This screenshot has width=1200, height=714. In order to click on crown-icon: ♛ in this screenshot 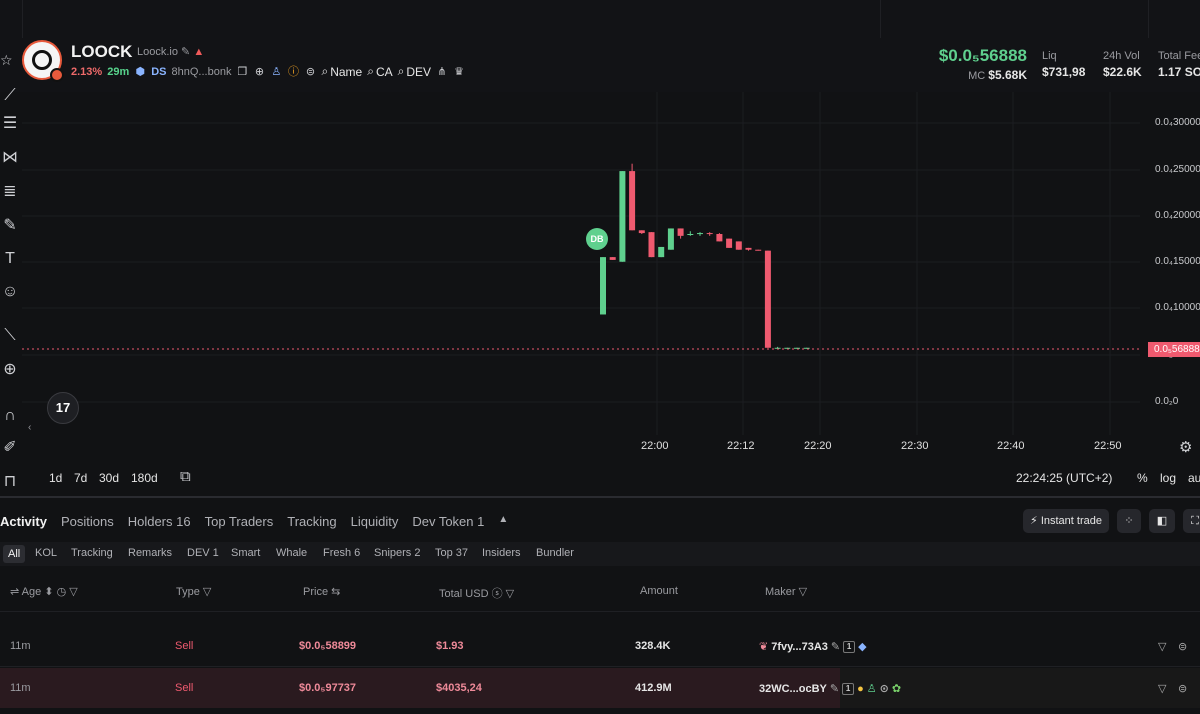, I will do `click(459, 71)`.